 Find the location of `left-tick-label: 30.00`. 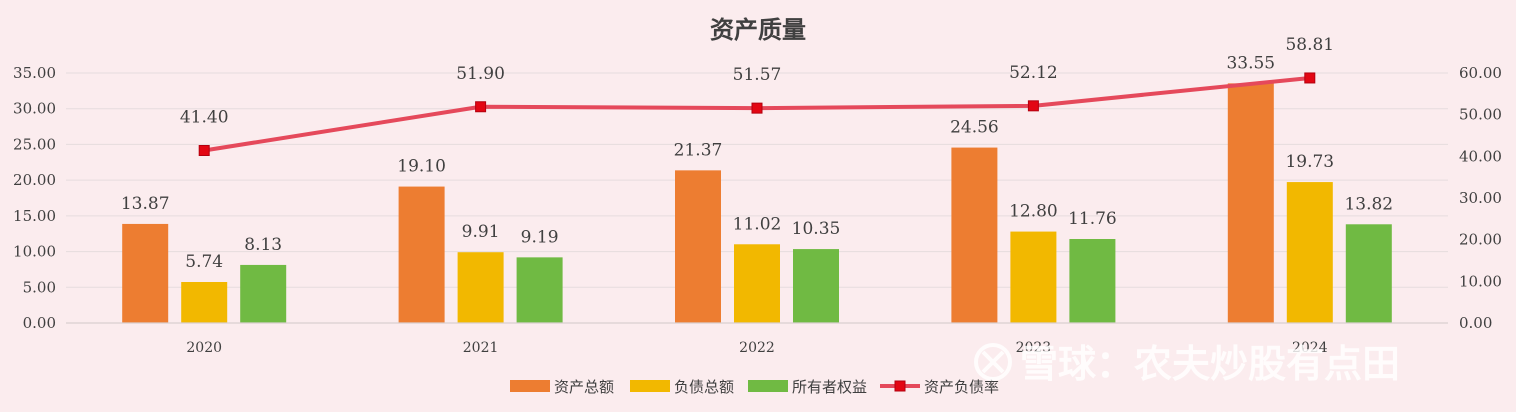

left-tick-label: 30.00 is located at coordinates (34, 109).